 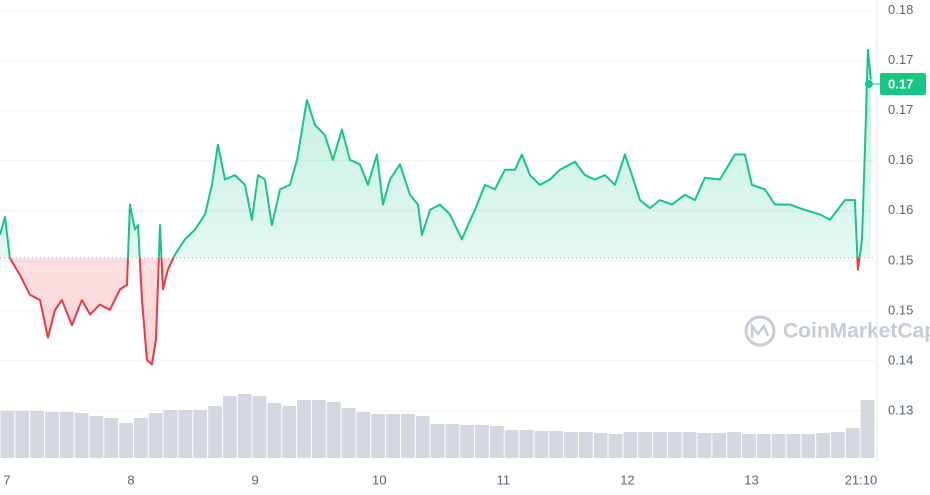 What do you see at coordinates (504, 479) in the screenshot?
I see `x-tick-label: 11` at bounding box center [504, 479].